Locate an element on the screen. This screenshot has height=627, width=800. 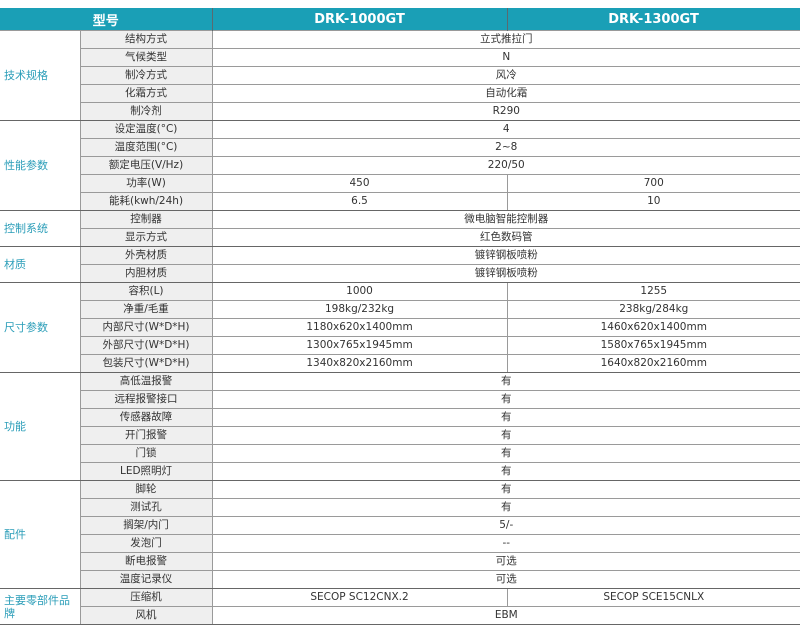
value-1300gt: SECOP SCE15CNLX is located at coordinates (653, 597).